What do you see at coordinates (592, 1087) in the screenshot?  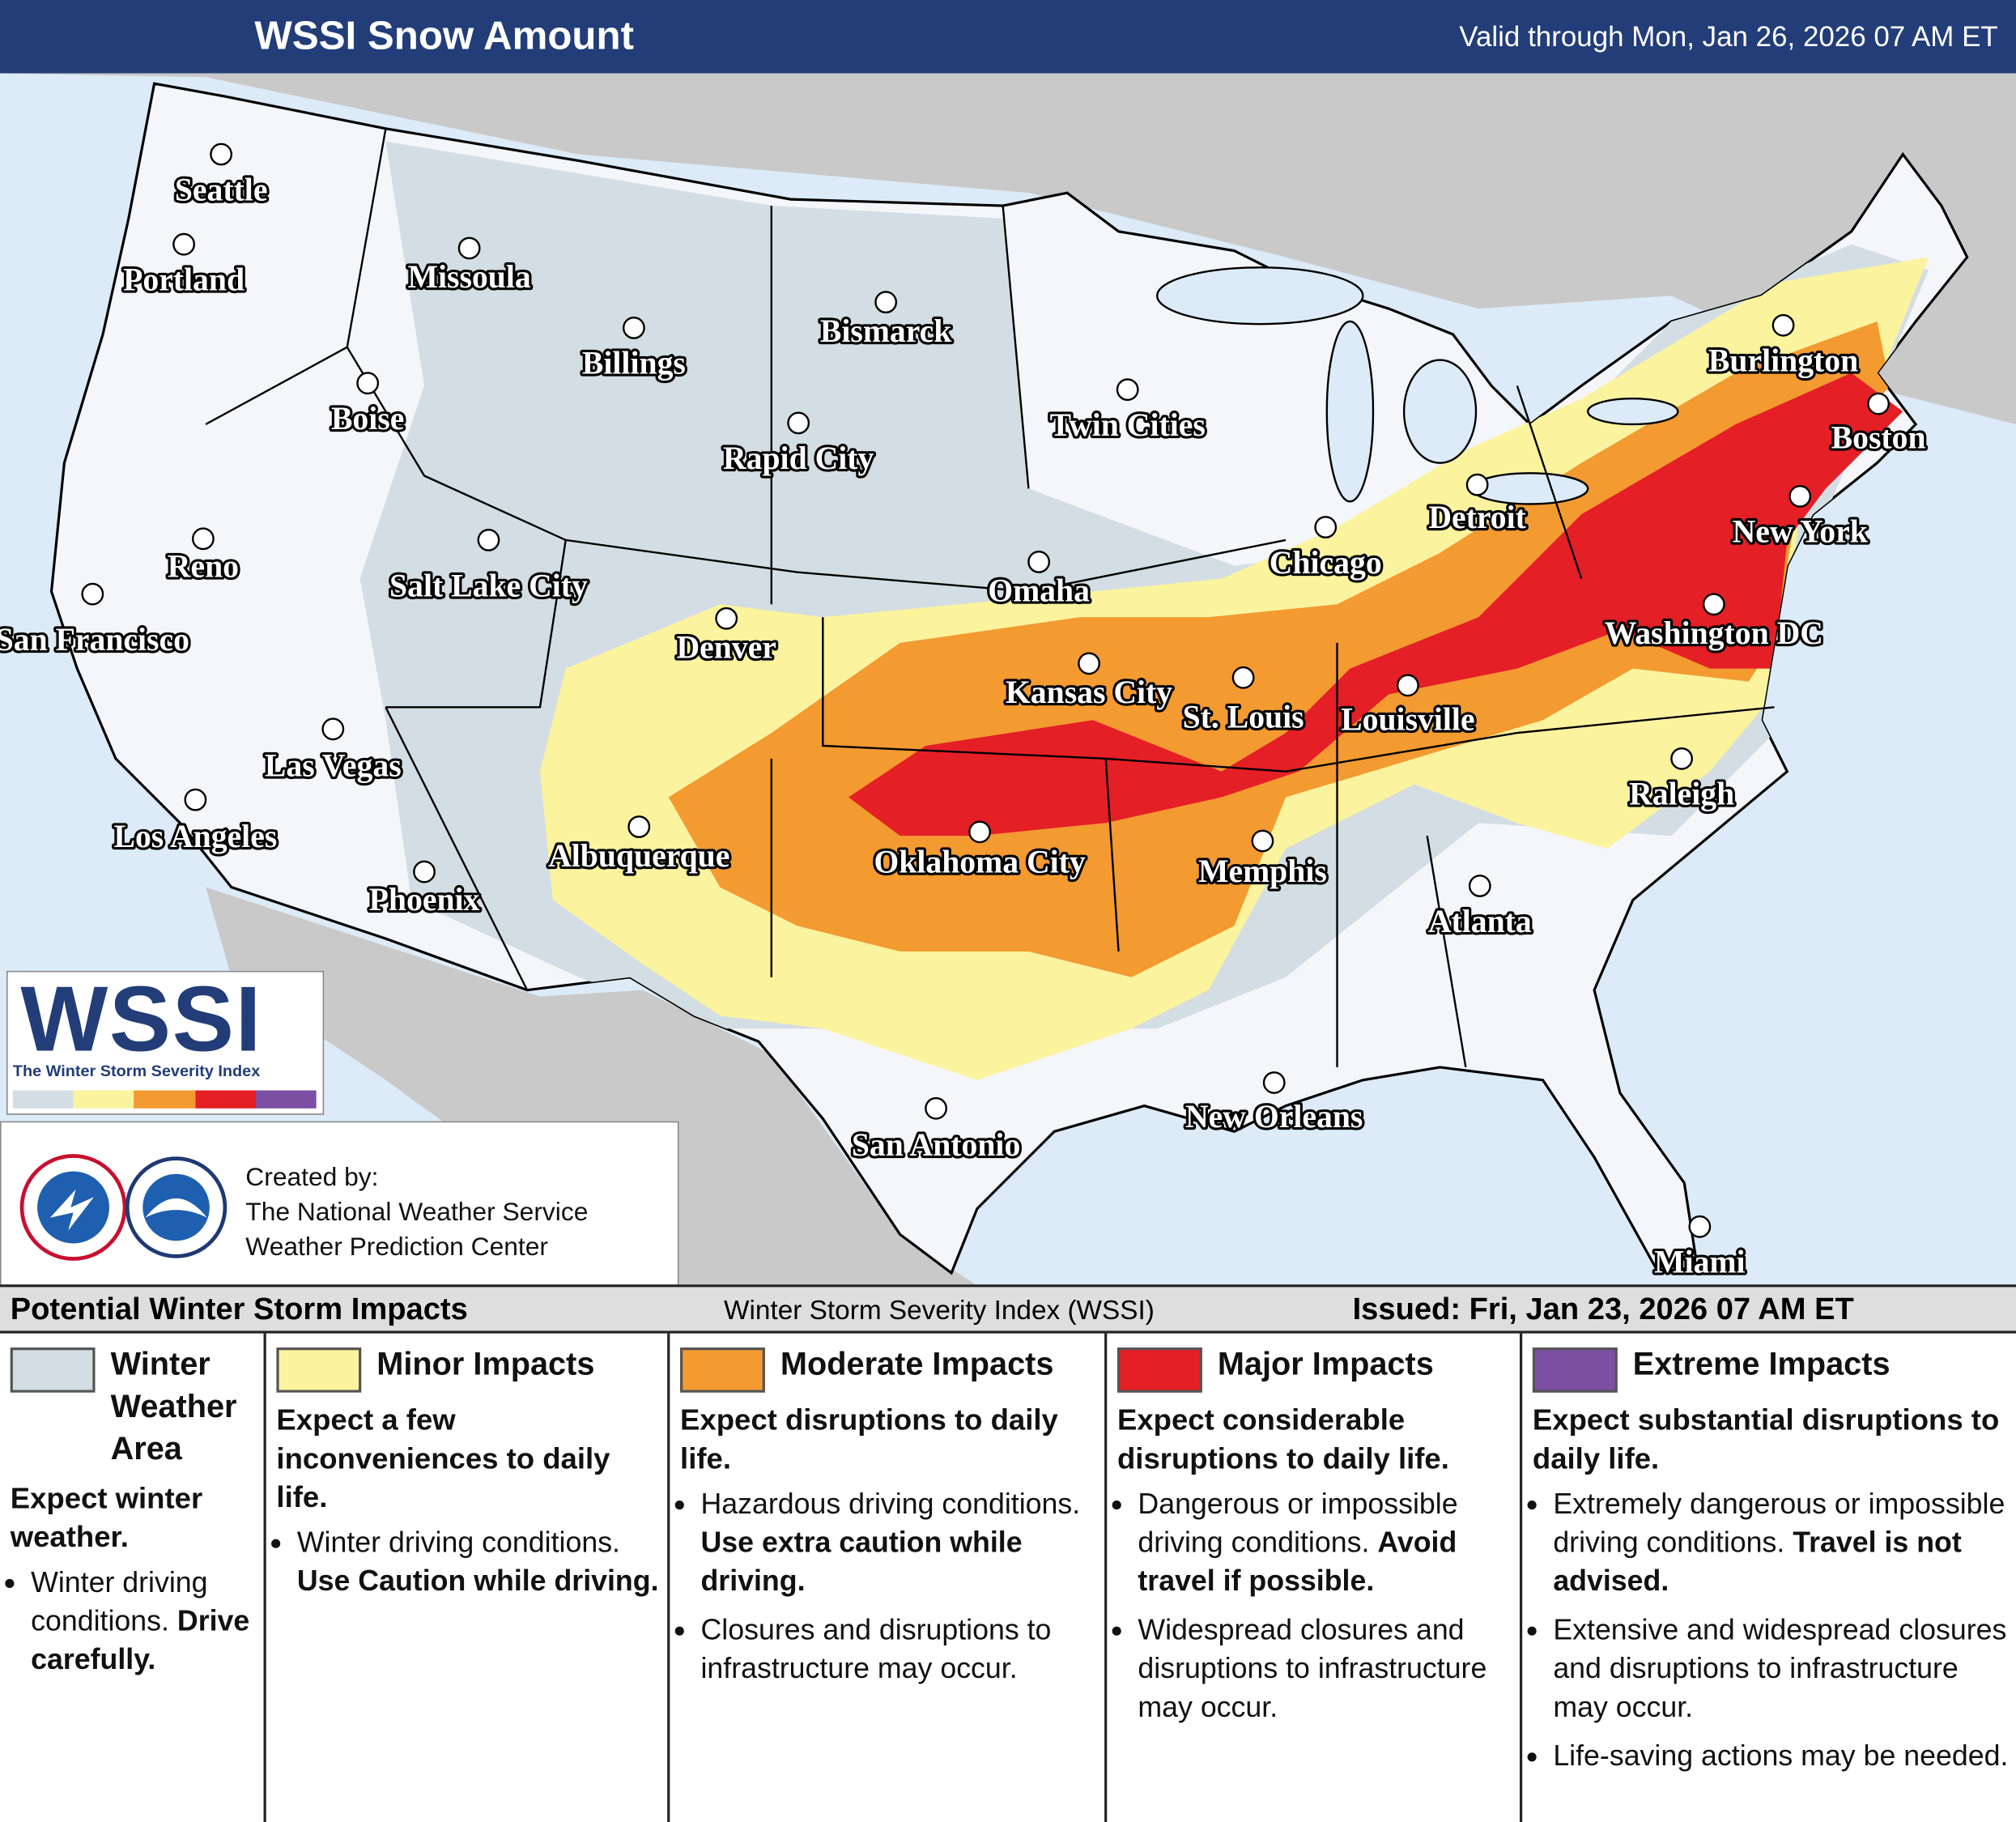 I see `mexico` at bounding box center [592, 1087].